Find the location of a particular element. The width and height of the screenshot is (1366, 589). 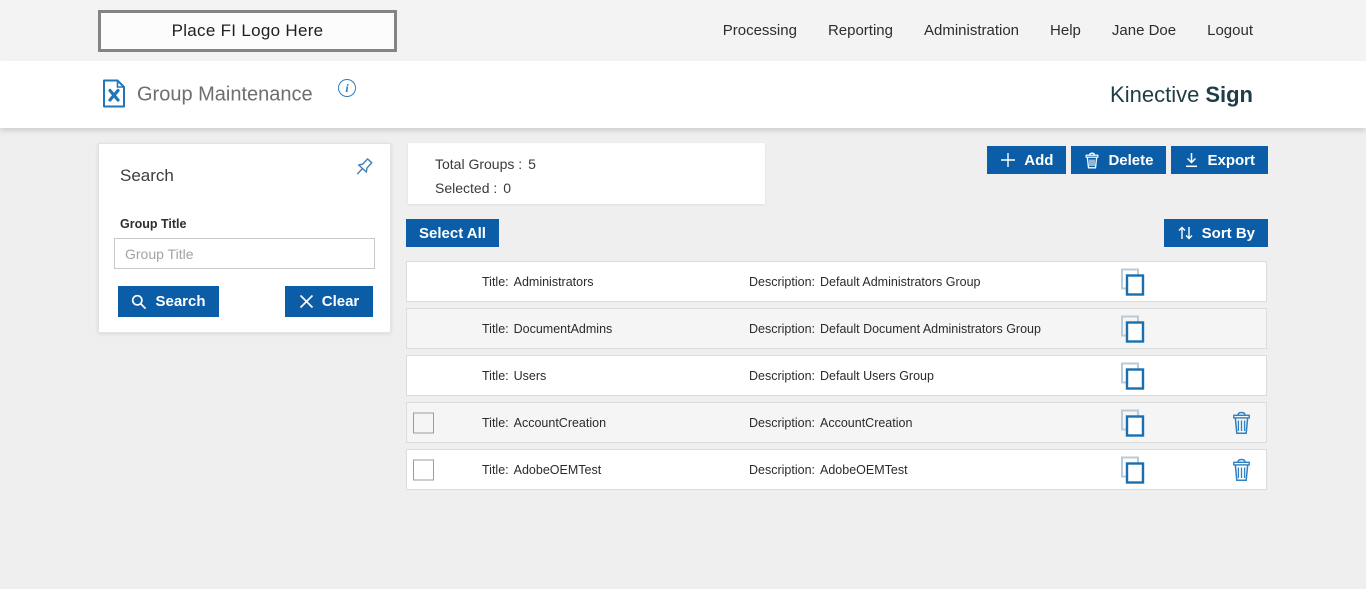

select-all-button: Select All is located at coordinates (452, 233).